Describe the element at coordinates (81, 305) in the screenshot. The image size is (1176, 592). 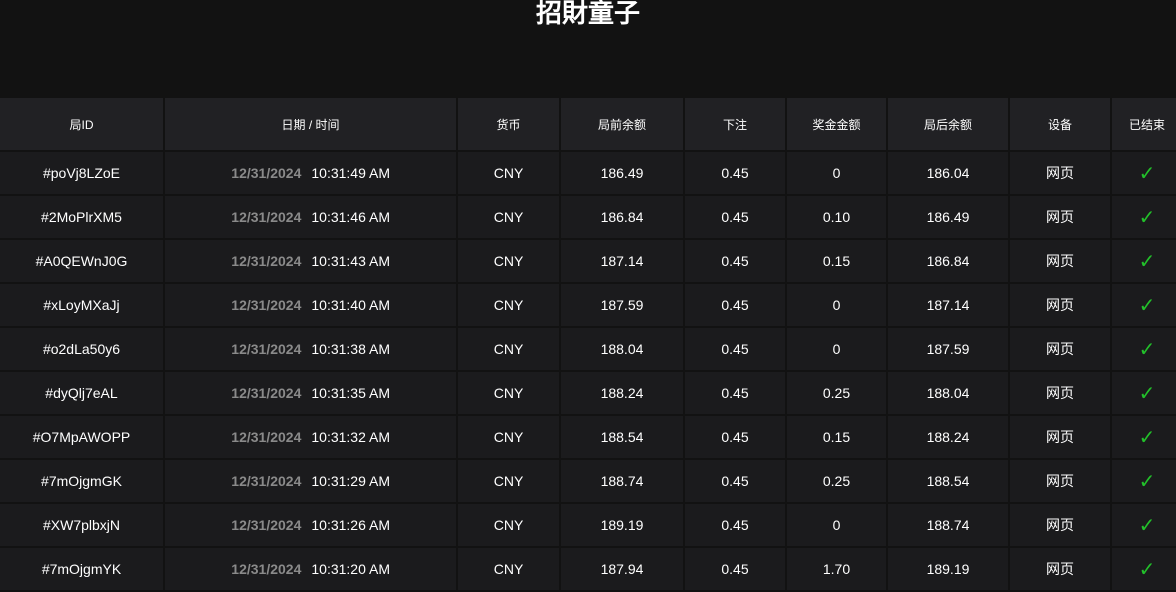
I see `round-id: #xLoyMXaJj` at that location.